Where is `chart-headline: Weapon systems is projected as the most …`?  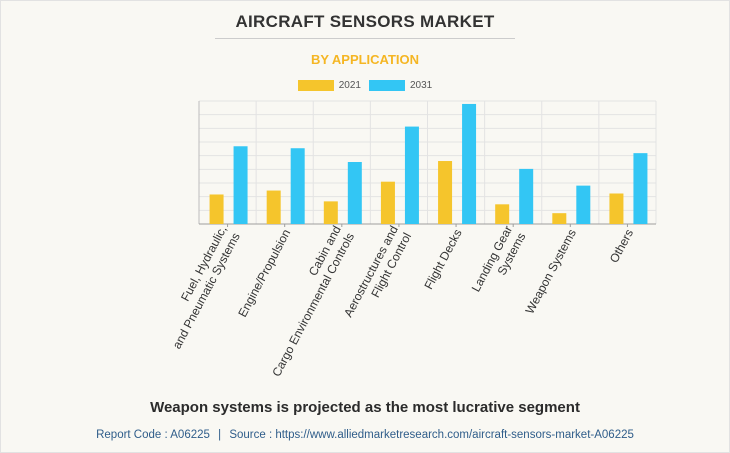
chart-headline: Weapon systems is projected as the most … is located at coordinates (365, 407).